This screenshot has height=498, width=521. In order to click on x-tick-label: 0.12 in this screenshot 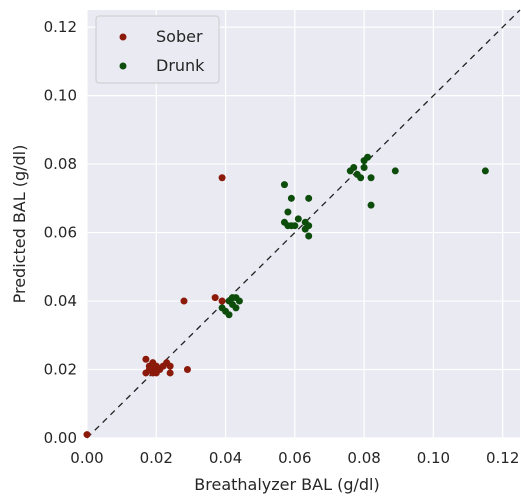, I will do `click(502, 458)`.